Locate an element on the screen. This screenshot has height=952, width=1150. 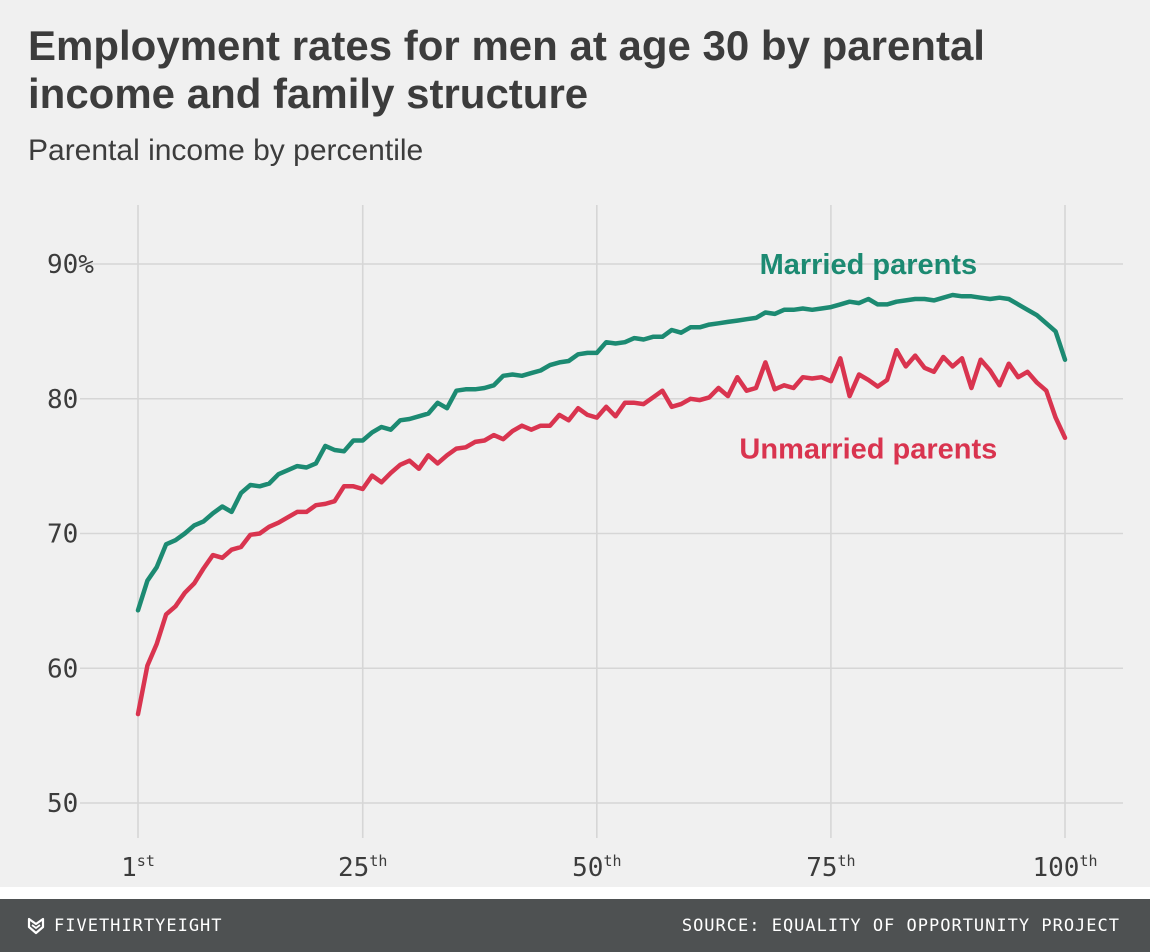
x-tick-label: 1st is located at coordinates (138, 867).